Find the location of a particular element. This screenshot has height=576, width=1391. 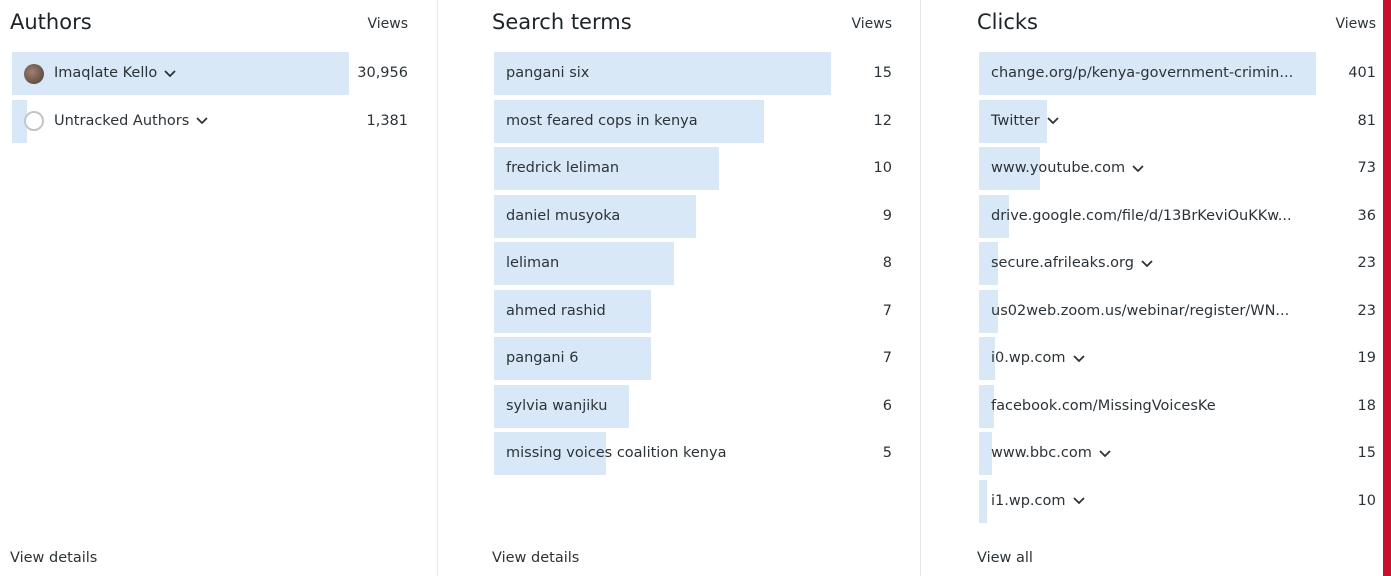

text: i0.wp.com is located at coordinates (1028, 358).